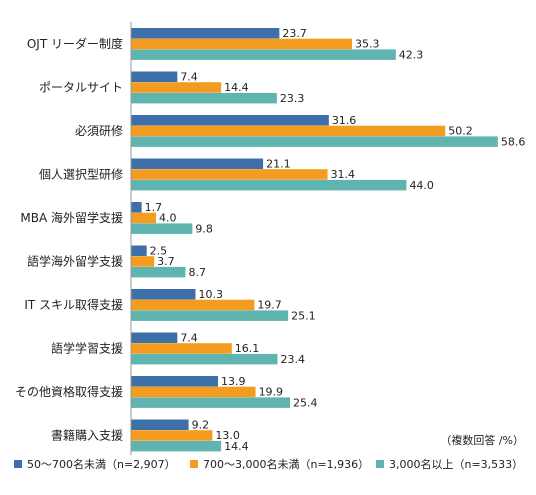 The image size is (536, 495). I want to click on data-label: 13.0, so click(227, 435).